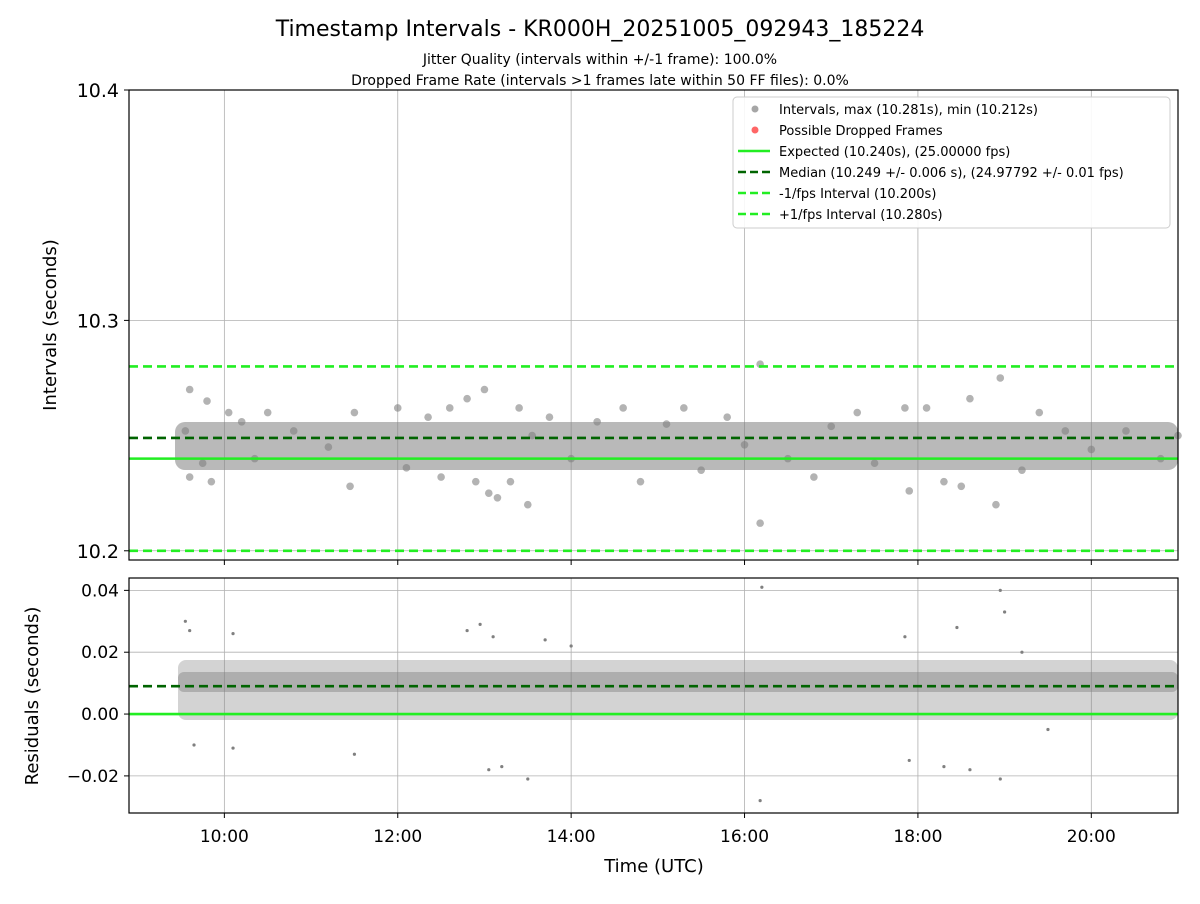 The height and width of the screenshot is (904, 1200). I want to click on bottom-y-tick-label: 0.00, so click(100, 715).